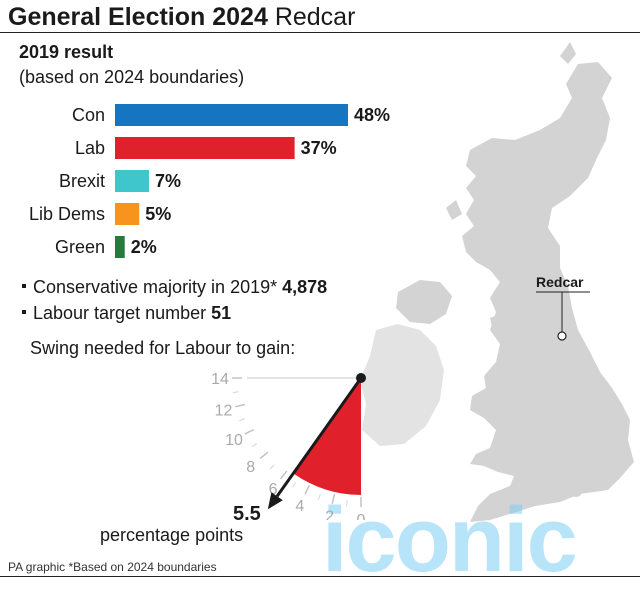 The width and height of the screenshot is (640, 593). I want to click on gauge-tick-label: 12, so click(224, 410).